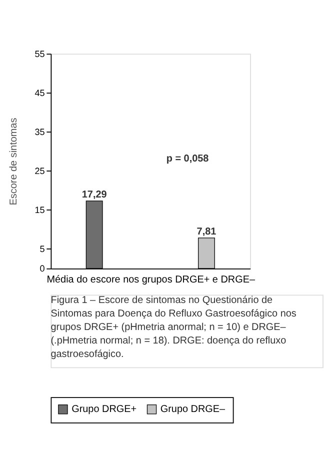 This screenshot has height=462, width=328. What do you see at coordinates (39, 210) in the screenshot?
I see `y-tick-label: 15` at bounding box center [39, 210].